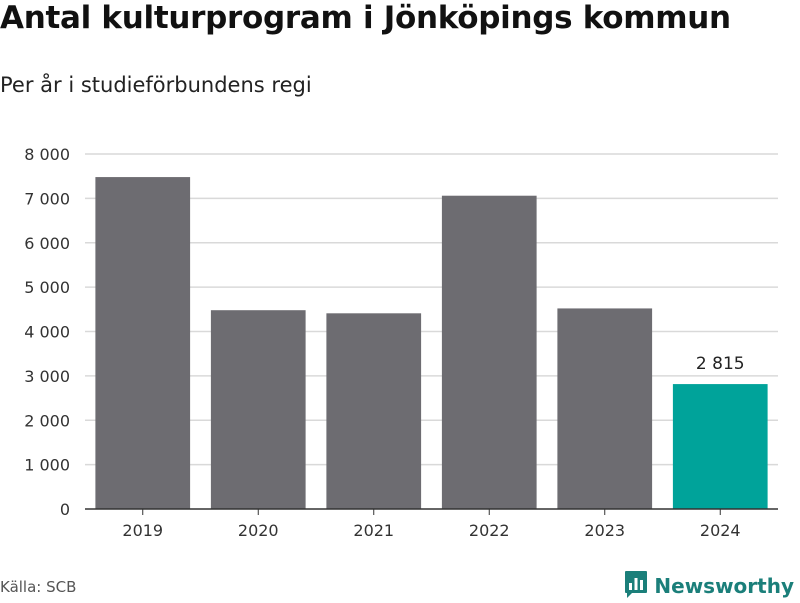 This screenshot has width=800, height=603. I want to click on y-tick-label: 7 000, so click(47, 198).